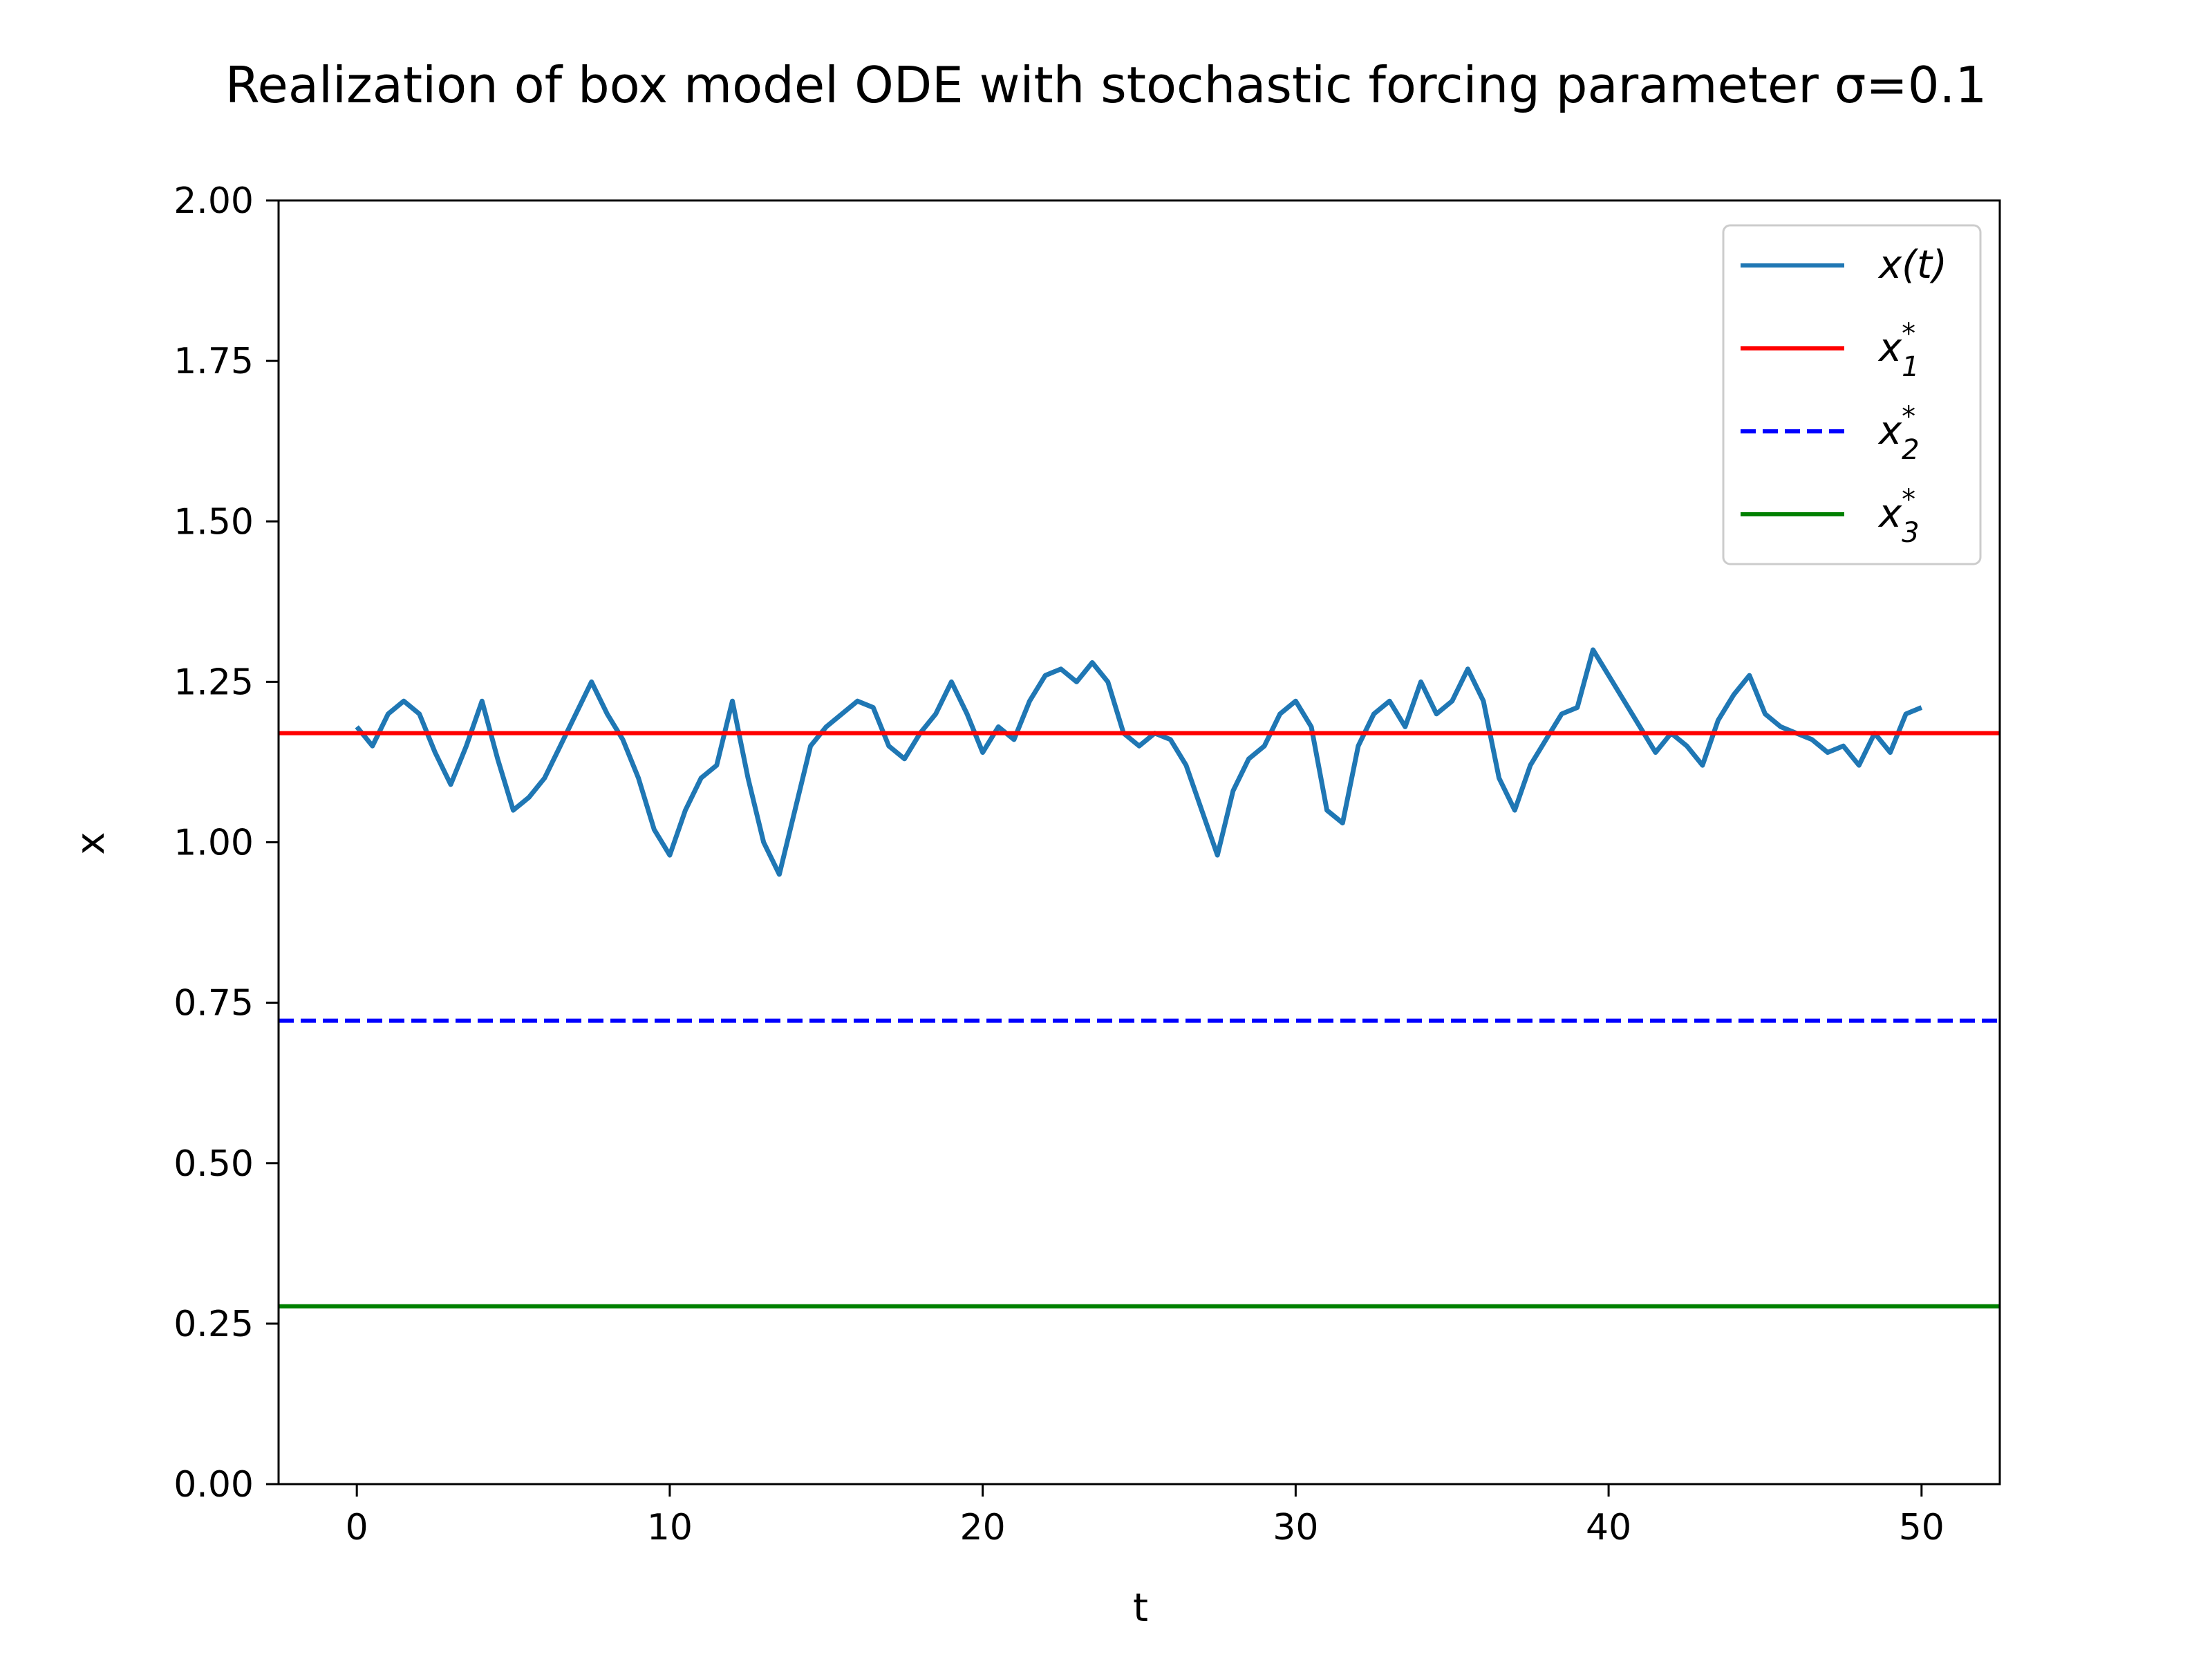 The width and height of the screenshot is (2212, 1659). I want to click on x-tick-label: 0, so click(357, 1527).